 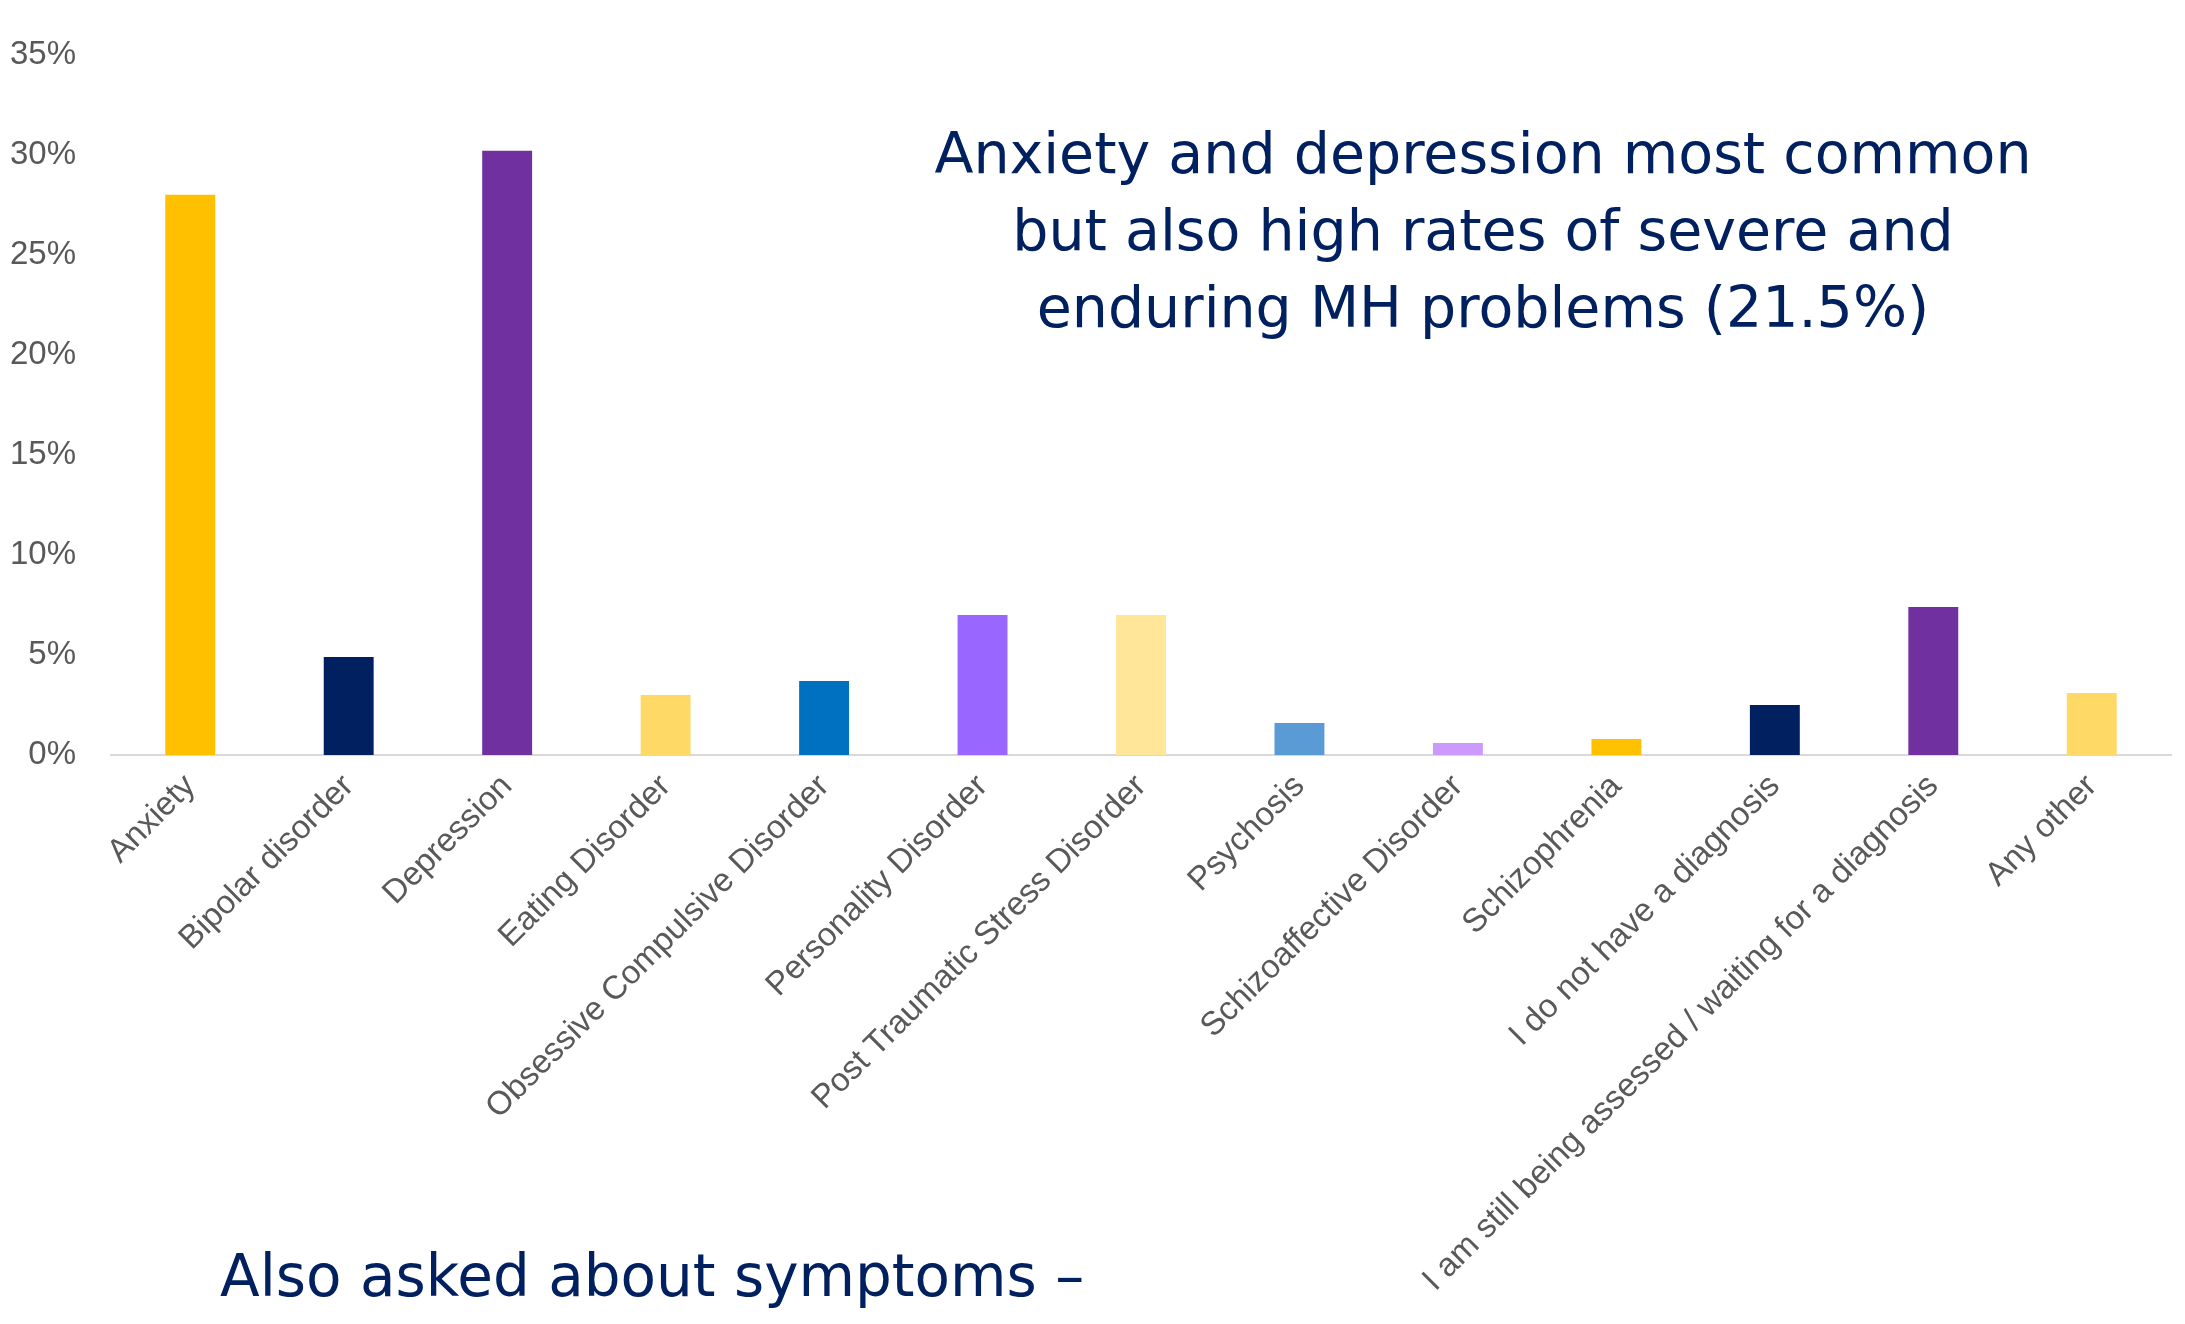 What do you see at coordinates (42, 352) in the screenshot?
I see `y-tick-label: 20%` at bounding box center [42, 352].